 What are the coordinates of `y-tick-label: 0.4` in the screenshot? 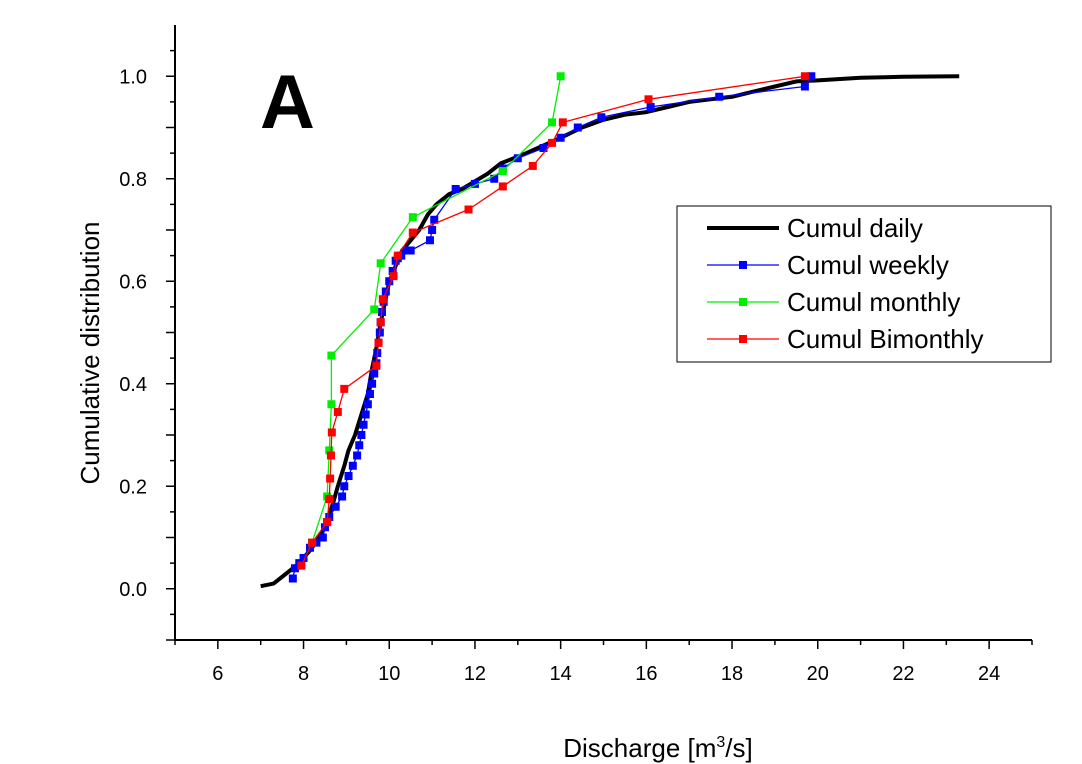 It's located at (133, 385).